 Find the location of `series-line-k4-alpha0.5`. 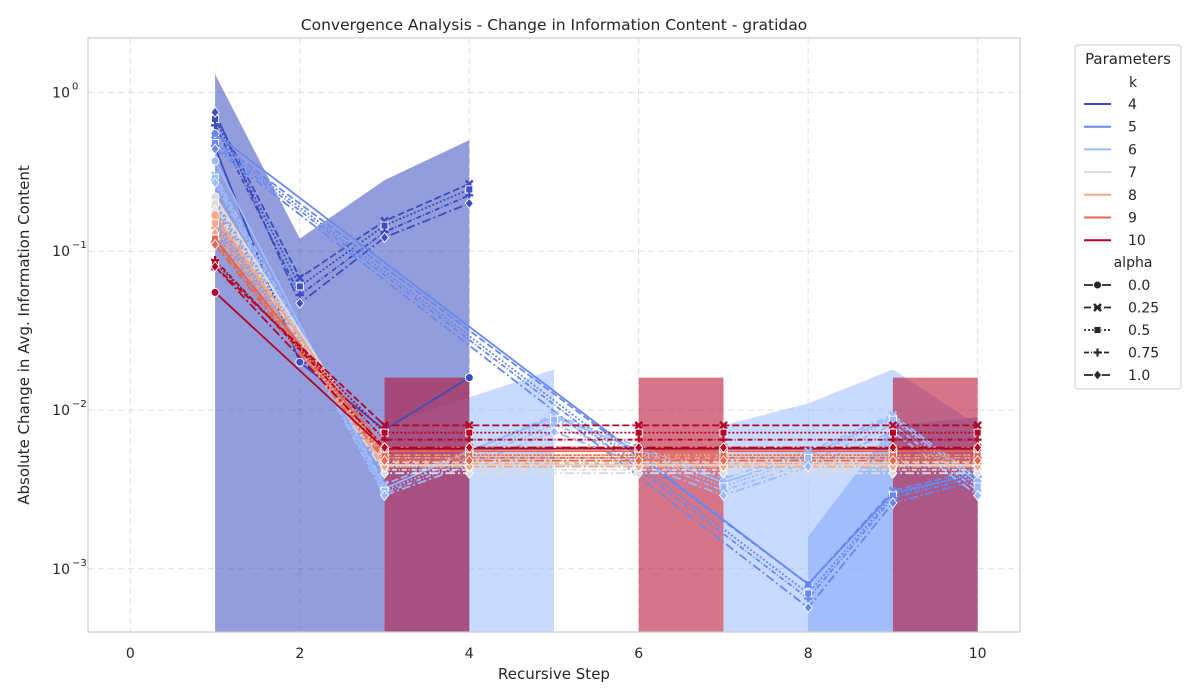

series-line-k4-alpha0.5 is located at coordinates (342, 203).